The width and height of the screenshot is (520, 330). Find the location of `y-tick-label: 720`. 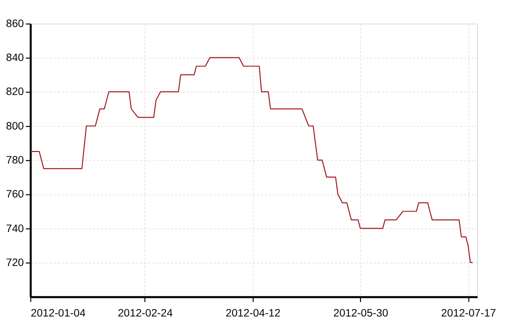

y-tick-label: 720 is located at coordinates (15, 262).